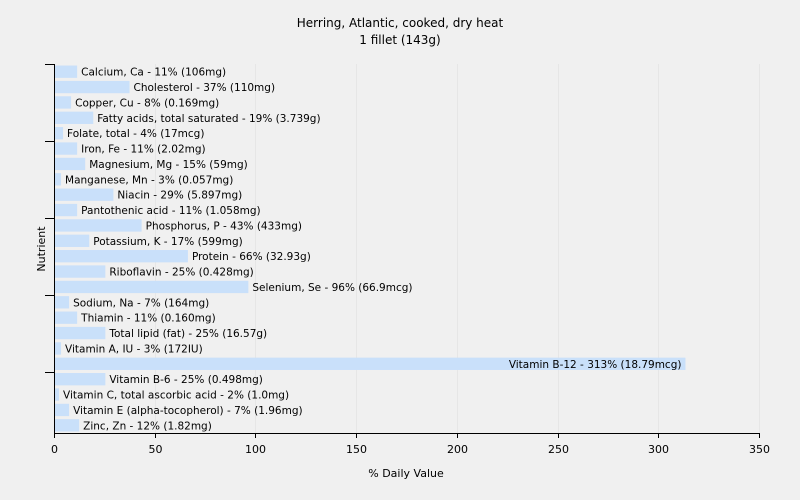  What do you see at coordinates (595, 365) in the screenshot?
I see `bar-label-19: Vitamin B-12 - 313% (18.79mcg)` at bounding box center [595, 365].